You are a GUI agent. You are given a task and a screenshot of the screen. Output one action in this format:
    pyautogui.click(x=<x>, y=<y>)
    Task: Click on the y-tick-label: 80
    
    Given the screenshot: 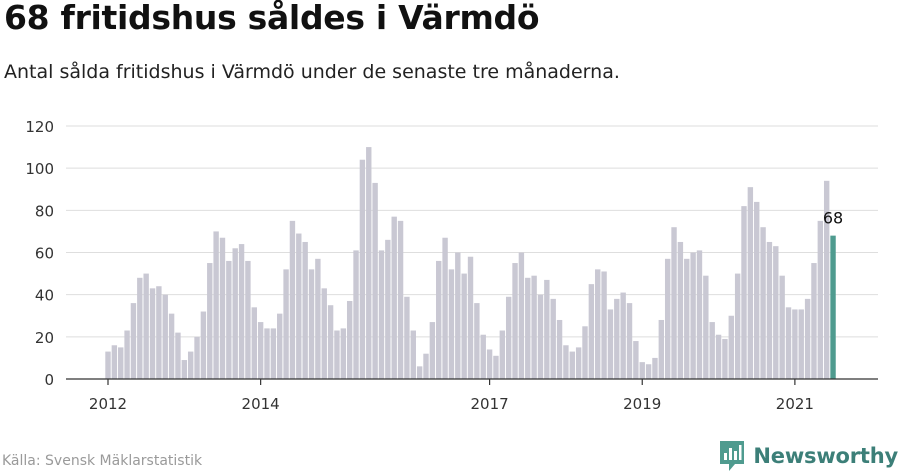 What is the action you would take?
    pyautogui.click(x=44, y=211)
    